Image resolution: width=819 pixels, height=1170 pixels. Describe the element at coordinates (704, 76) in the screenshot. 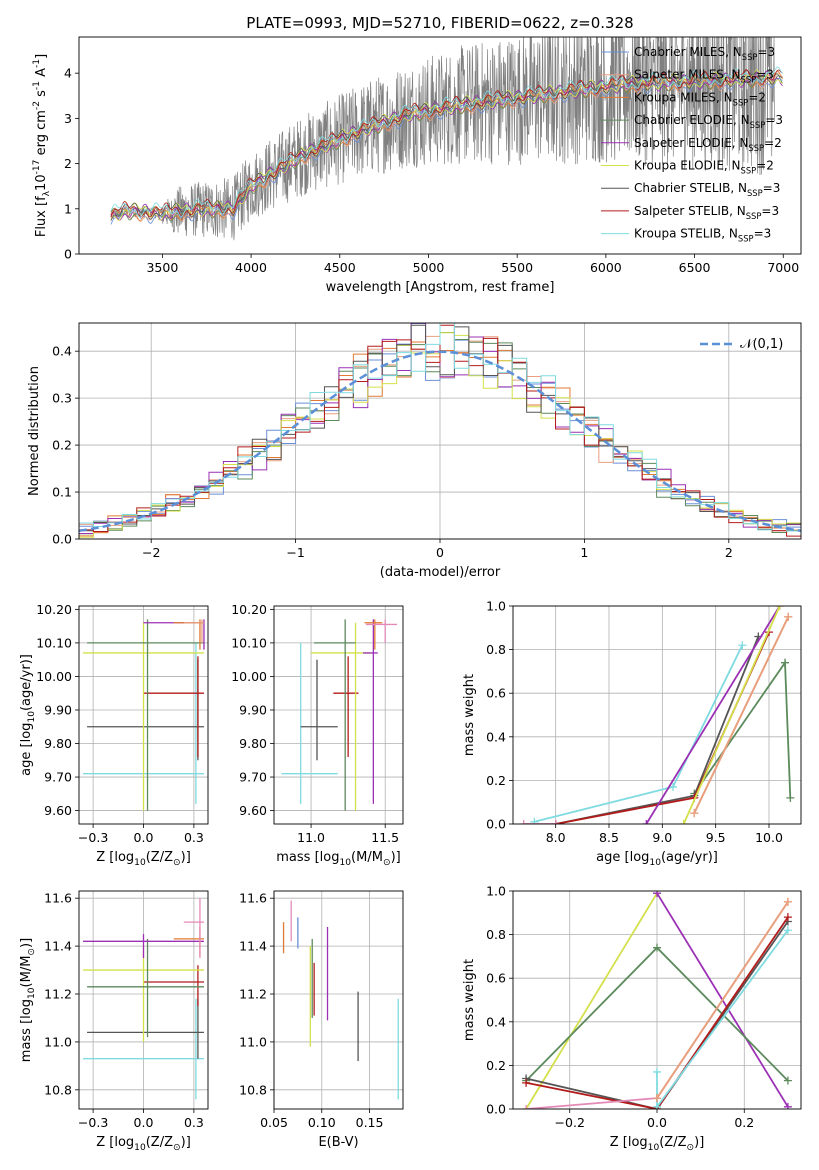

I see `legend-entry-label: Salpeter MILES, NSSP=3` at that location.